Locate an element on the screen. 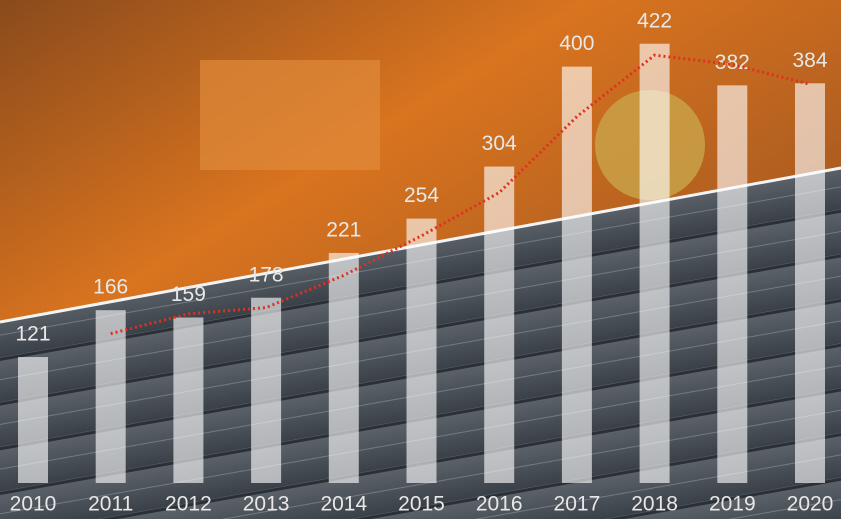  x-tick-label: 2012 is located at coordinates (188, 504).